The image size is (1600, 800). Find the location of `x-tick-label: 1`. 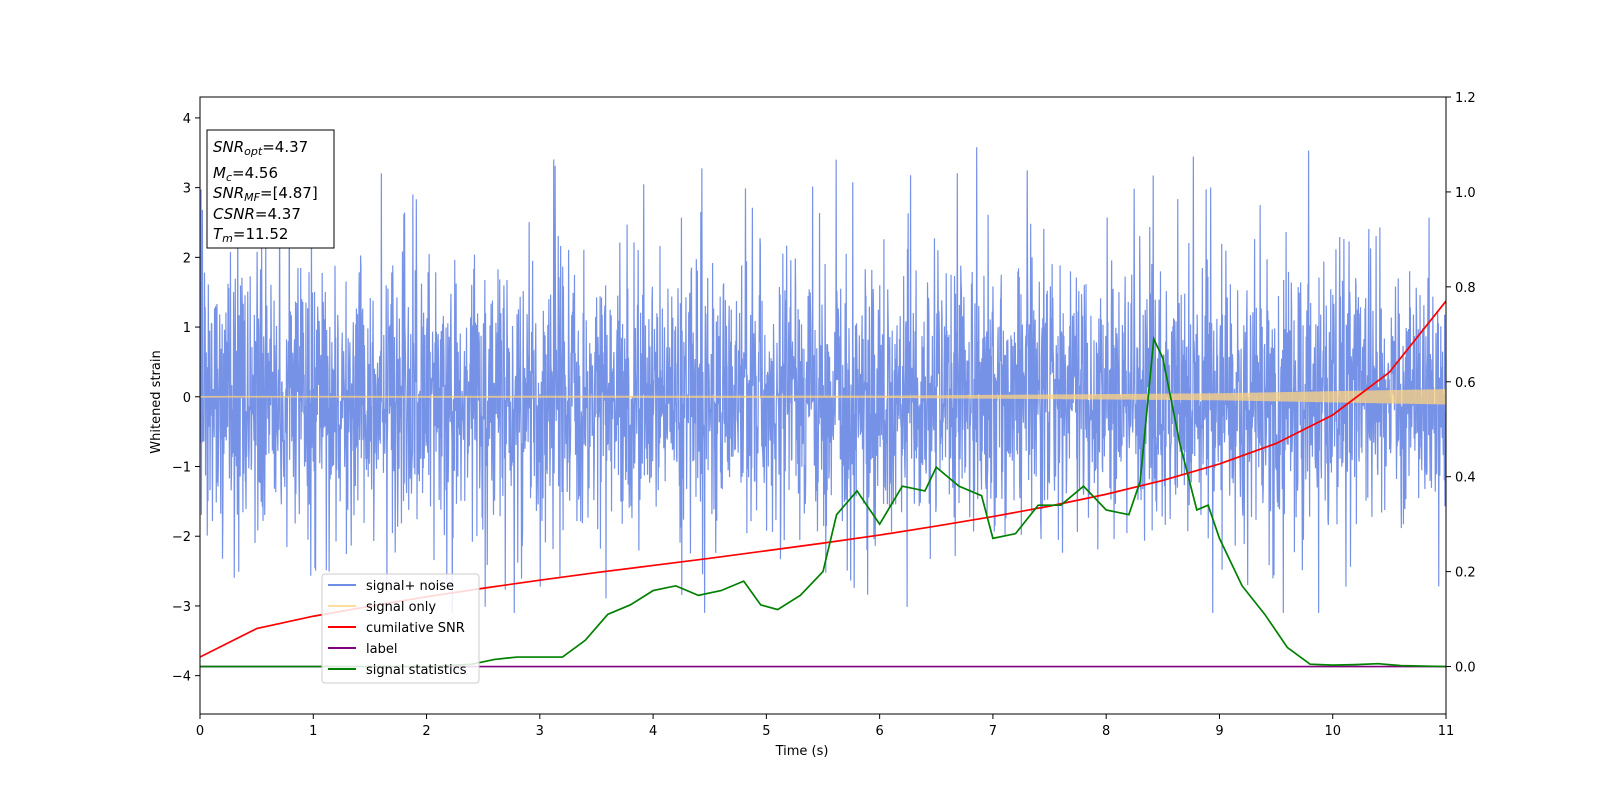

x-tick-label: 1 is located at coordinates (313, 731).